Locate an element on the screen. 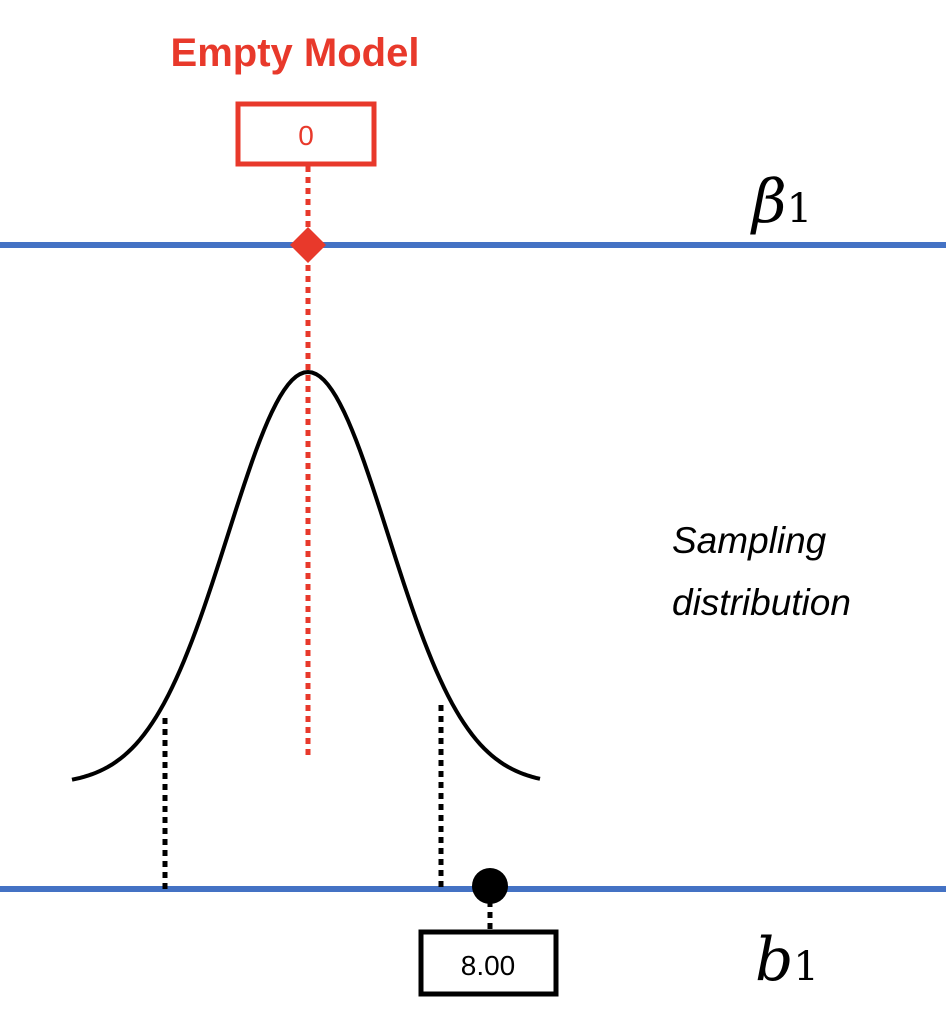 The image size is (946, 1026). sample-box is located at coordinates (488, 963).